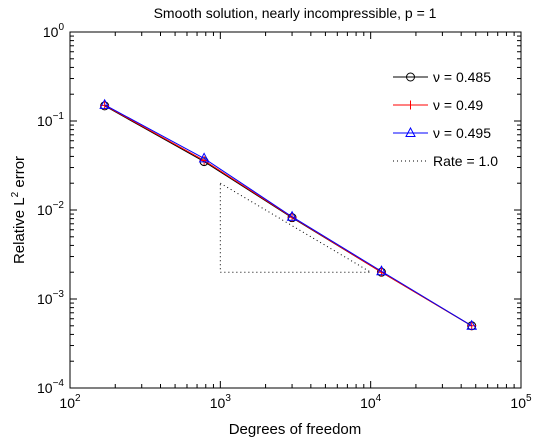 The height and width of the screenshot is (442, 541). Describe the element at coordinates (19, 230) in the screenshot. I see `y-axis-label-main: Relative L` at that location.